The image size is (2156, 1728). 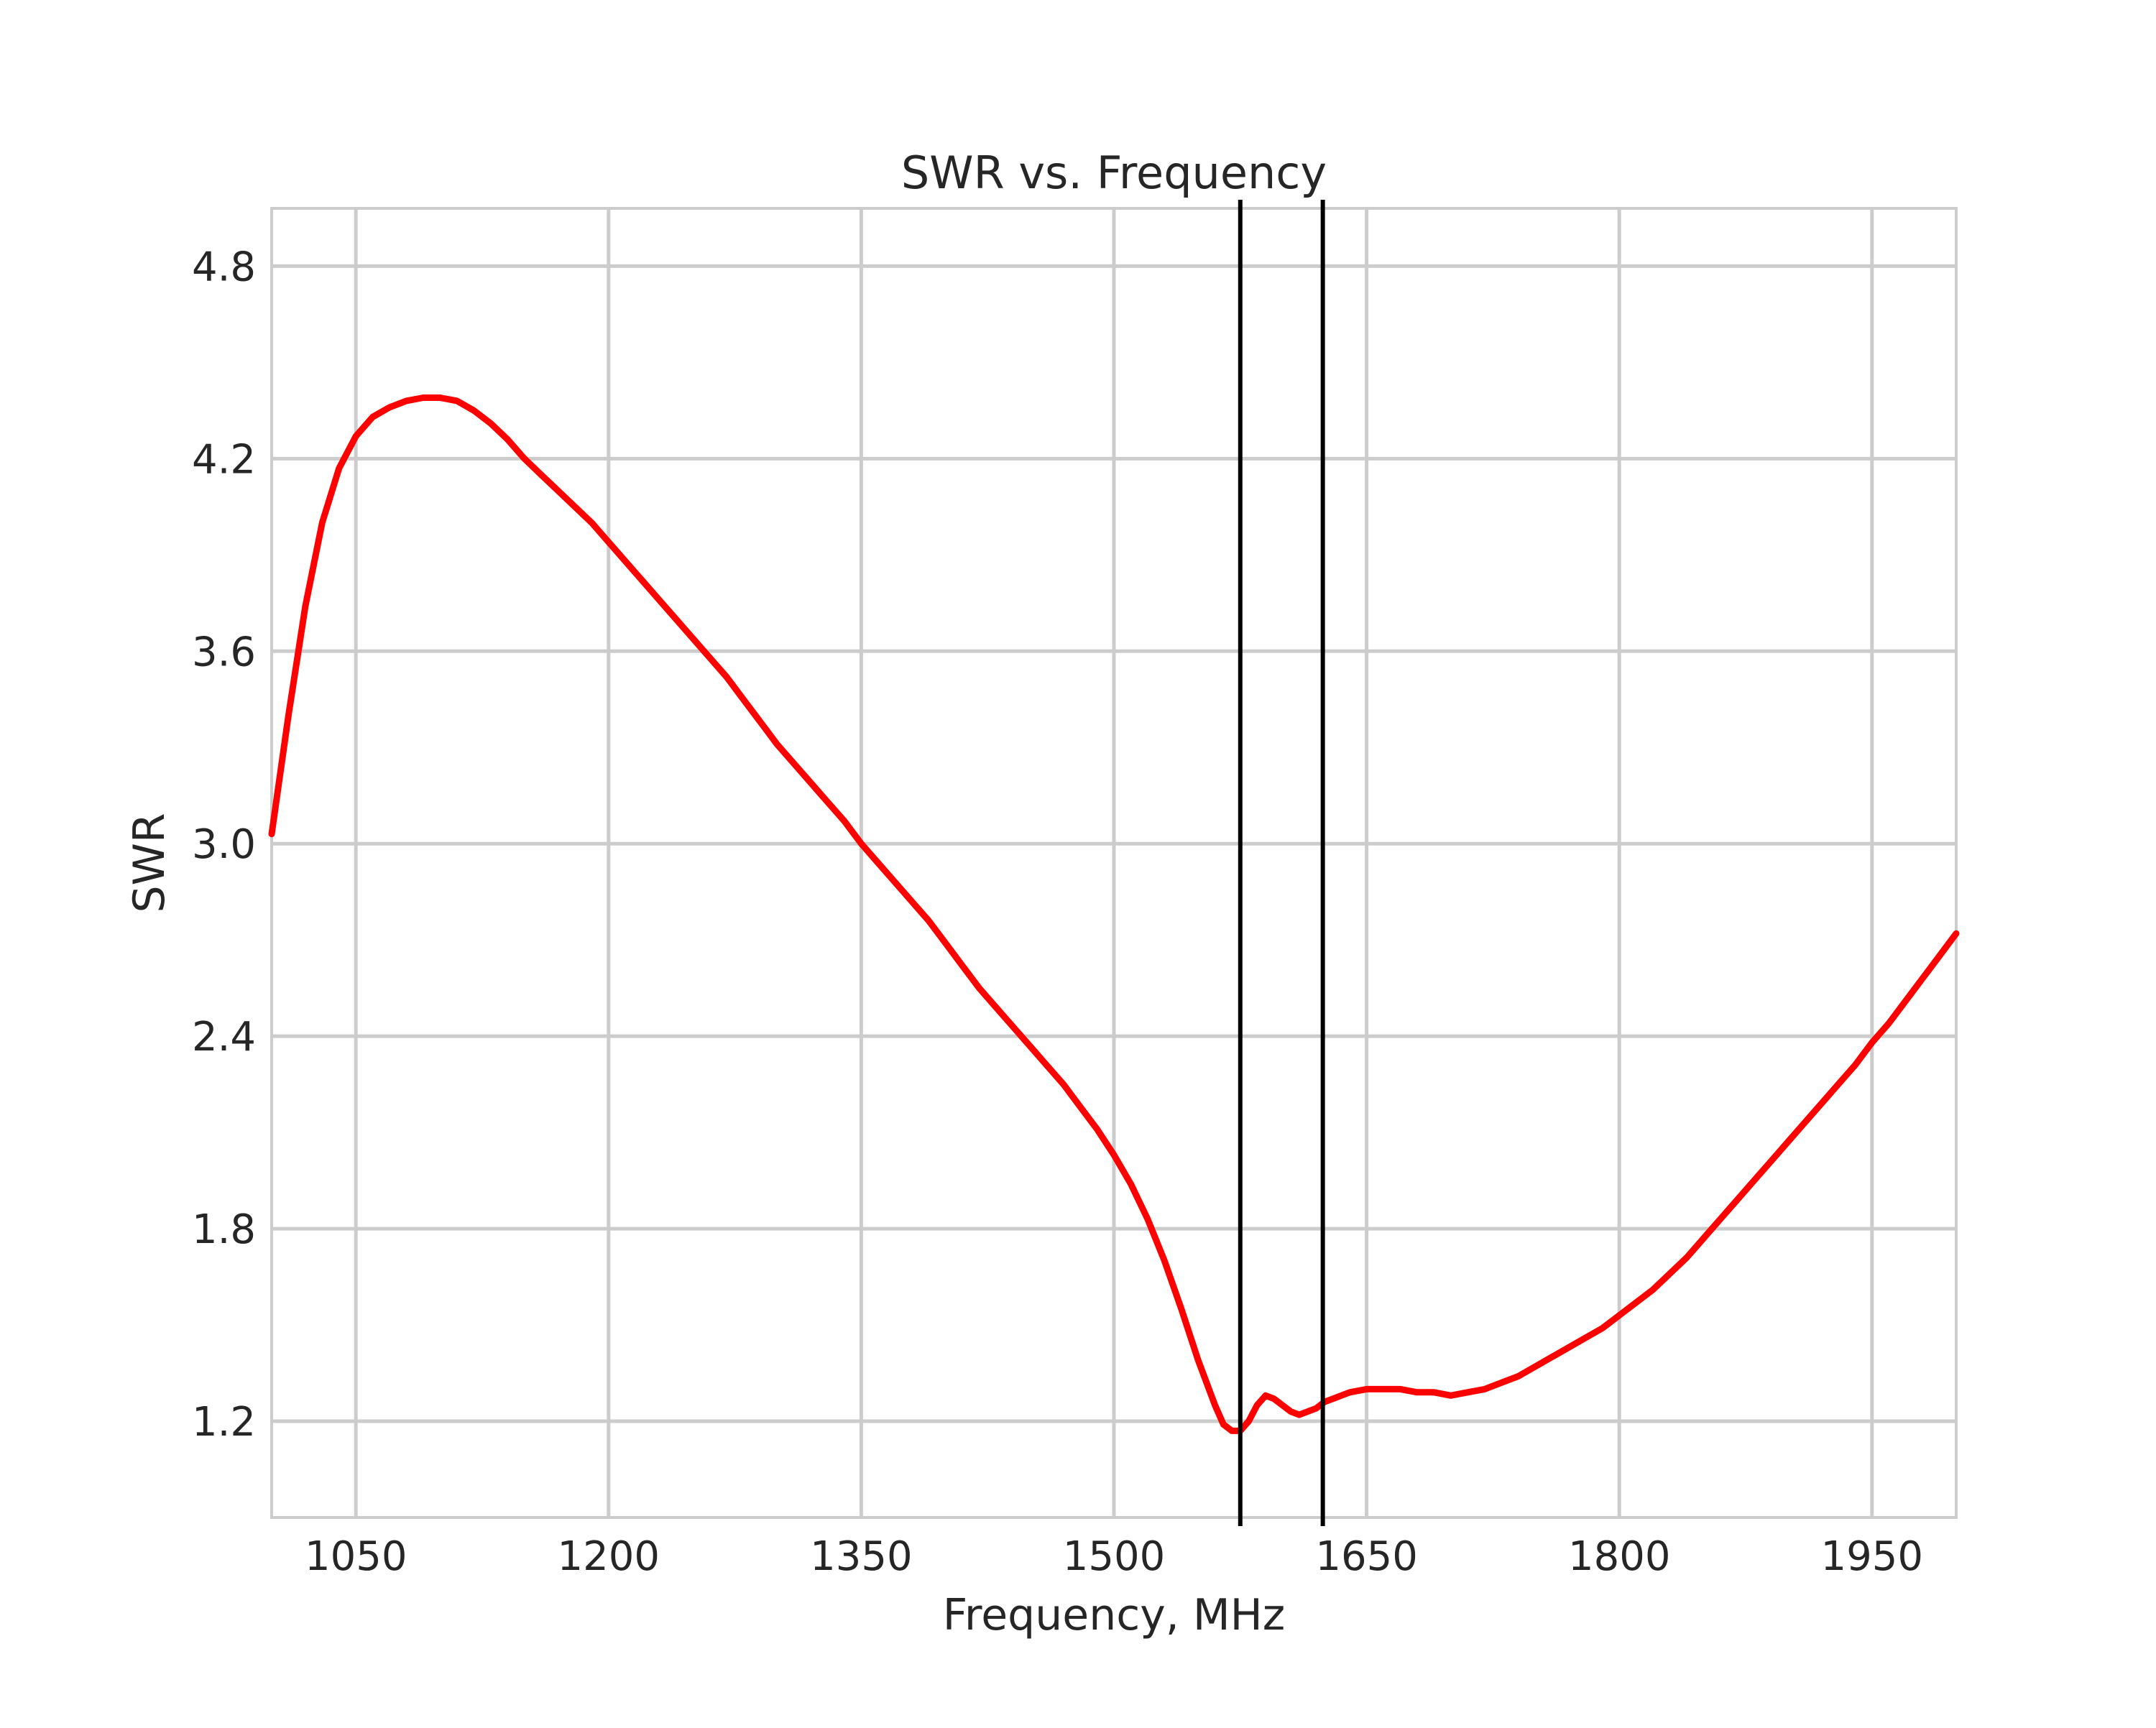 I want to click on y-tick-label: 3.6, so click(x=224, y=652).